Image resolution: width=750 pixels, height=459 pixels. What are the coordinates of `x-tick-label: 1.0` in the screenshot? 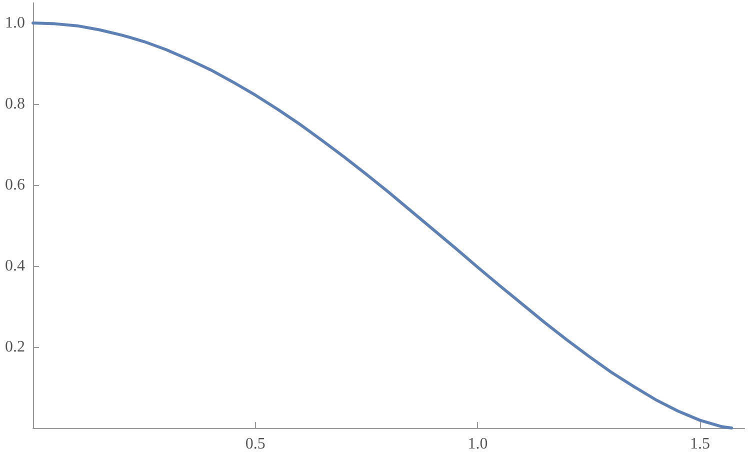 It's located at (478, 444).